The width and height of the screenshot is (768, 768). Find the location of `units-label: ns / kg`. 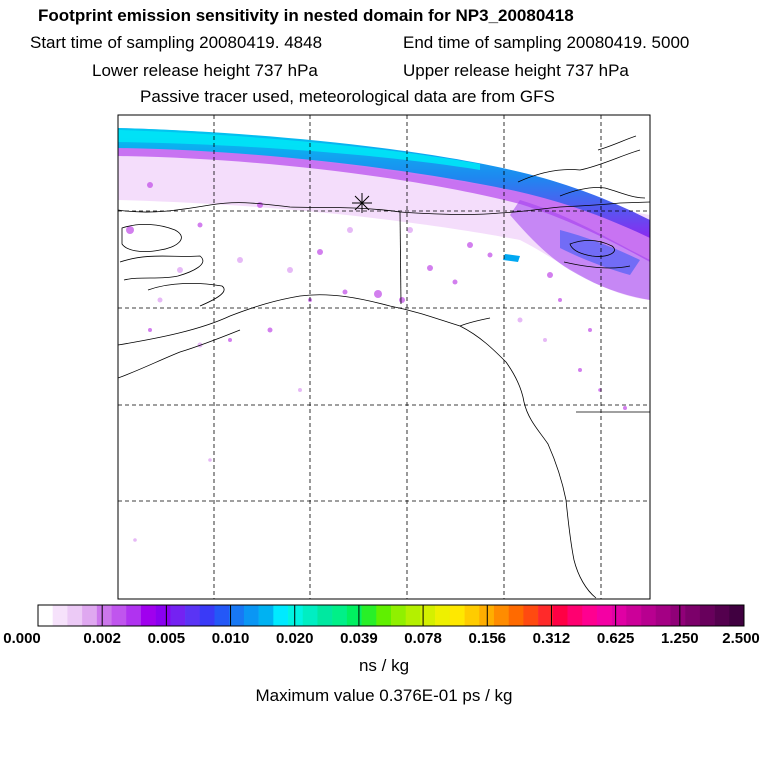

units-label: ns / kg is located at coordinates (384, 665).